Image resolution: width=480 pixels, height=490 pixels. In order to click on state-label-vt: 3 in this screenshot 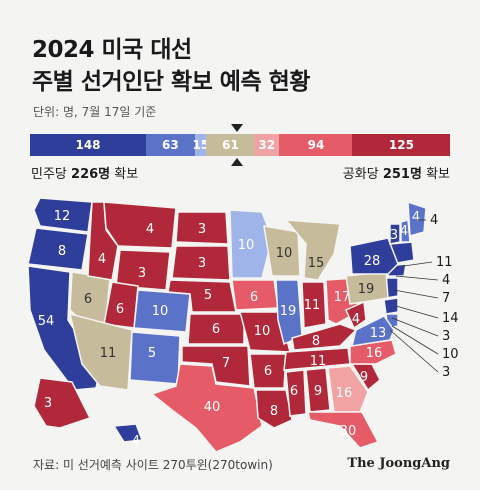, I will do `click(394, 235)`.